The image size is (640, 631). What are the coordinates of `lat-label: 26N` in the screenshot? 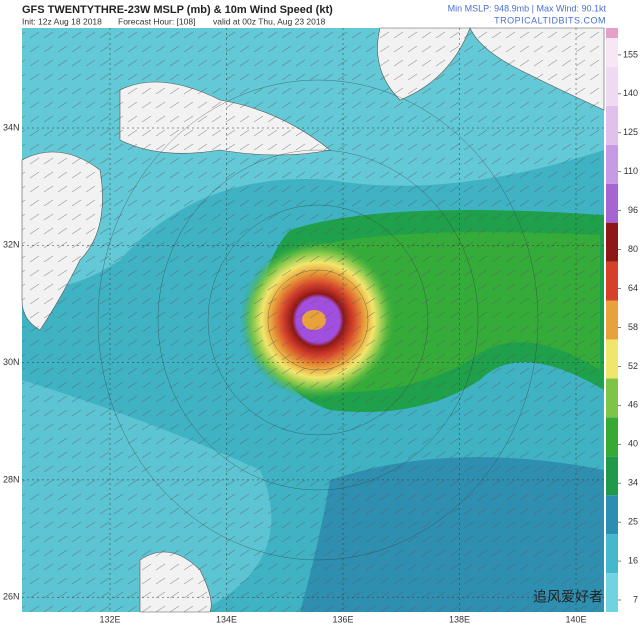 It's located at (11, 597).